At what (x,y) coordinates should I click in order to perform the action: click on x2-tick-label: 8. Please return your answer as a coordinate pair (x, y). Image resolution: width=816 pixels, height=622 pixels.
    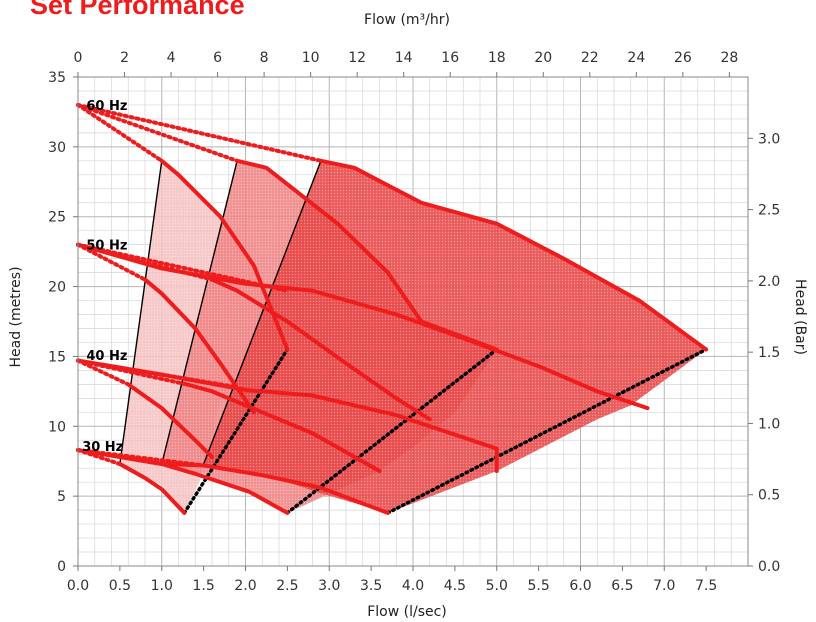
    Looking at the image, I should click on (264, 58).